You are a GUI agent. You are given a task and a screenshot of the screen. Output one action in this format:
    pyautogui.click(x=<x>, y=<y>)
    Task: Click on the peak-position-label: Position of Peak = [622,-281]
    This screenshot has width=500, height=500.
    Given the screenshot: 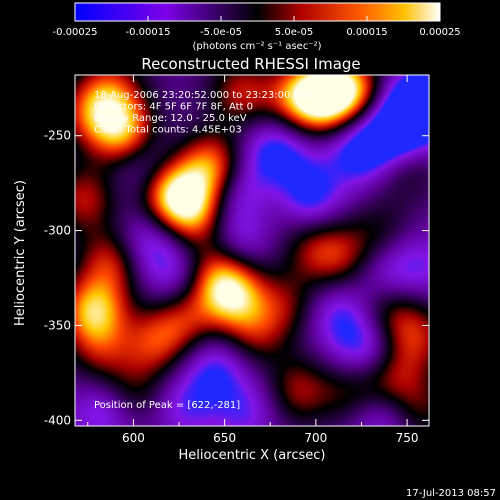 What is the action you would take?
    pyautogui.click(x=167, y=405)
    